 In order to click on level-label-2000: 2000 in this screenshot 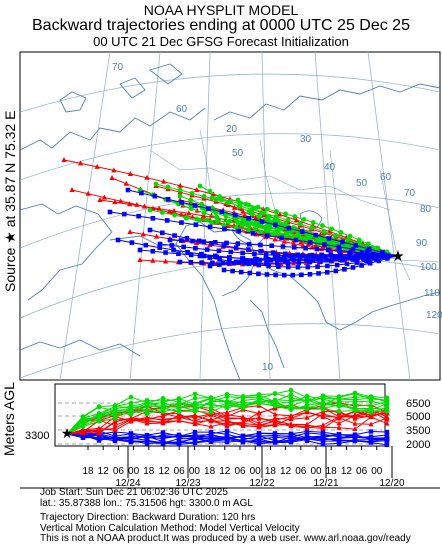, I will do `click(418, 445)`.